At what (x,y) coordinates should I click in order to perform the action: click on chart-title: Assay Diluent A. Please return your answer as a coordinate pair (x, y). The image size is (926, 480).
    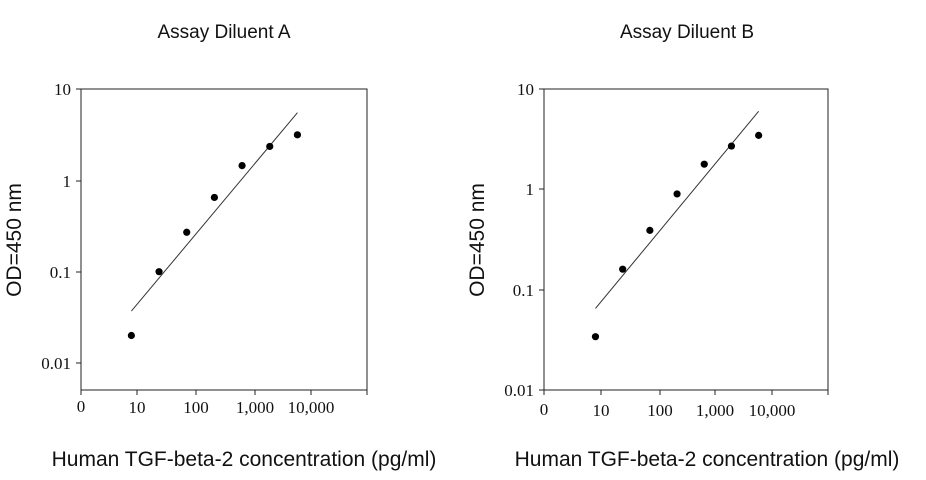
    Looking at the image, I should click on (223, 32).